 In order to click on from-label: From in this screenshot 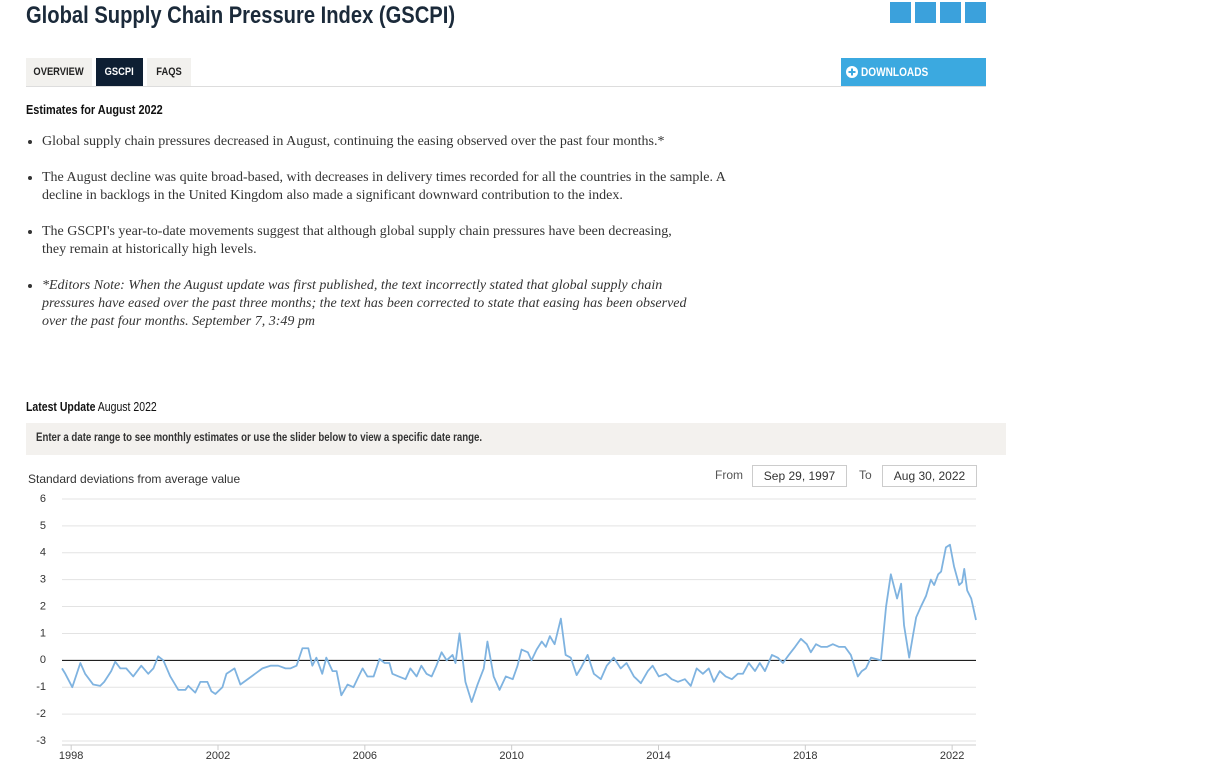, I will do `click(729, 475)`.